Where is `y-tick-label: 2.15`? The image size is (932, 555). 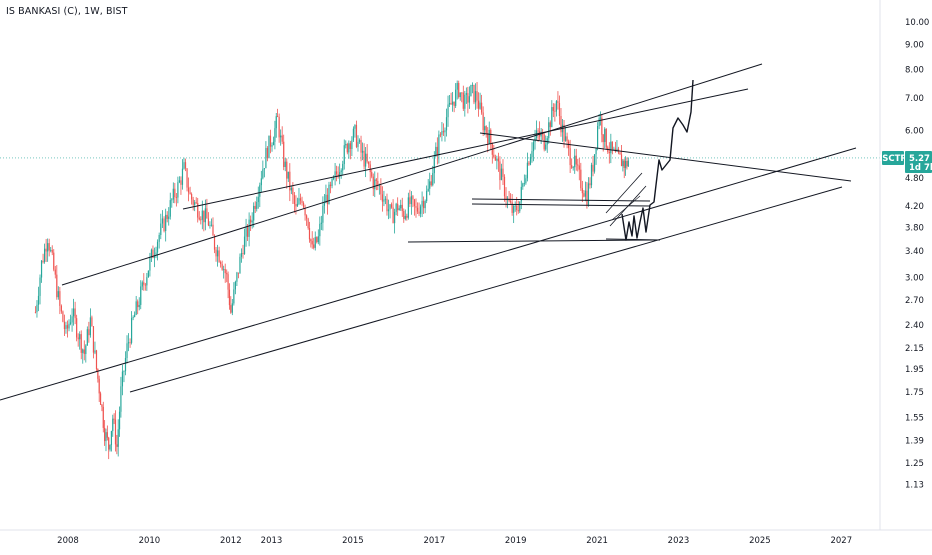
y-tick-label: 2.15 is located at coordinates (914, 349).